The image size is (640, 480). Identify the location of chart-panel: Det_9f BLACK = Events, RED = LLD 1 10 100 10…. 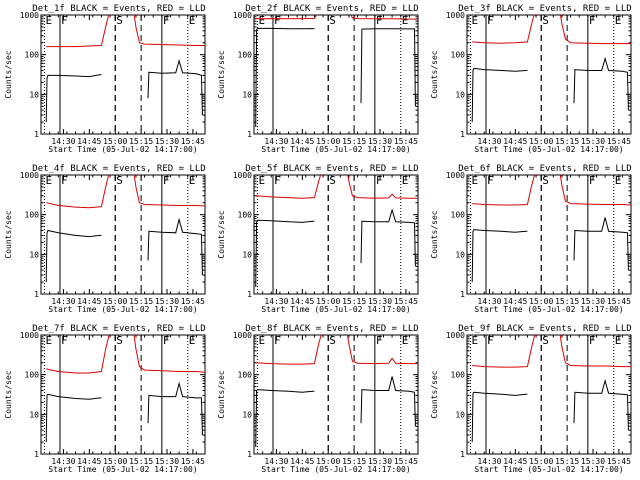
(531, 399).